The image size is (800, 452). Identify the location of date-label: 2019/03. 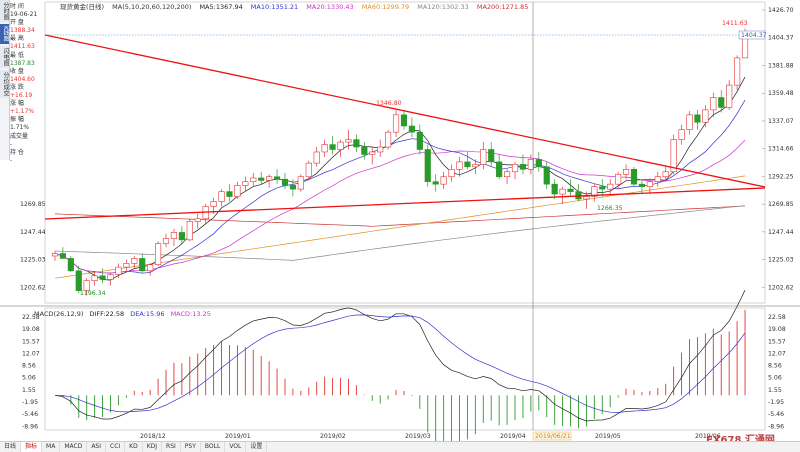
(418, 436).